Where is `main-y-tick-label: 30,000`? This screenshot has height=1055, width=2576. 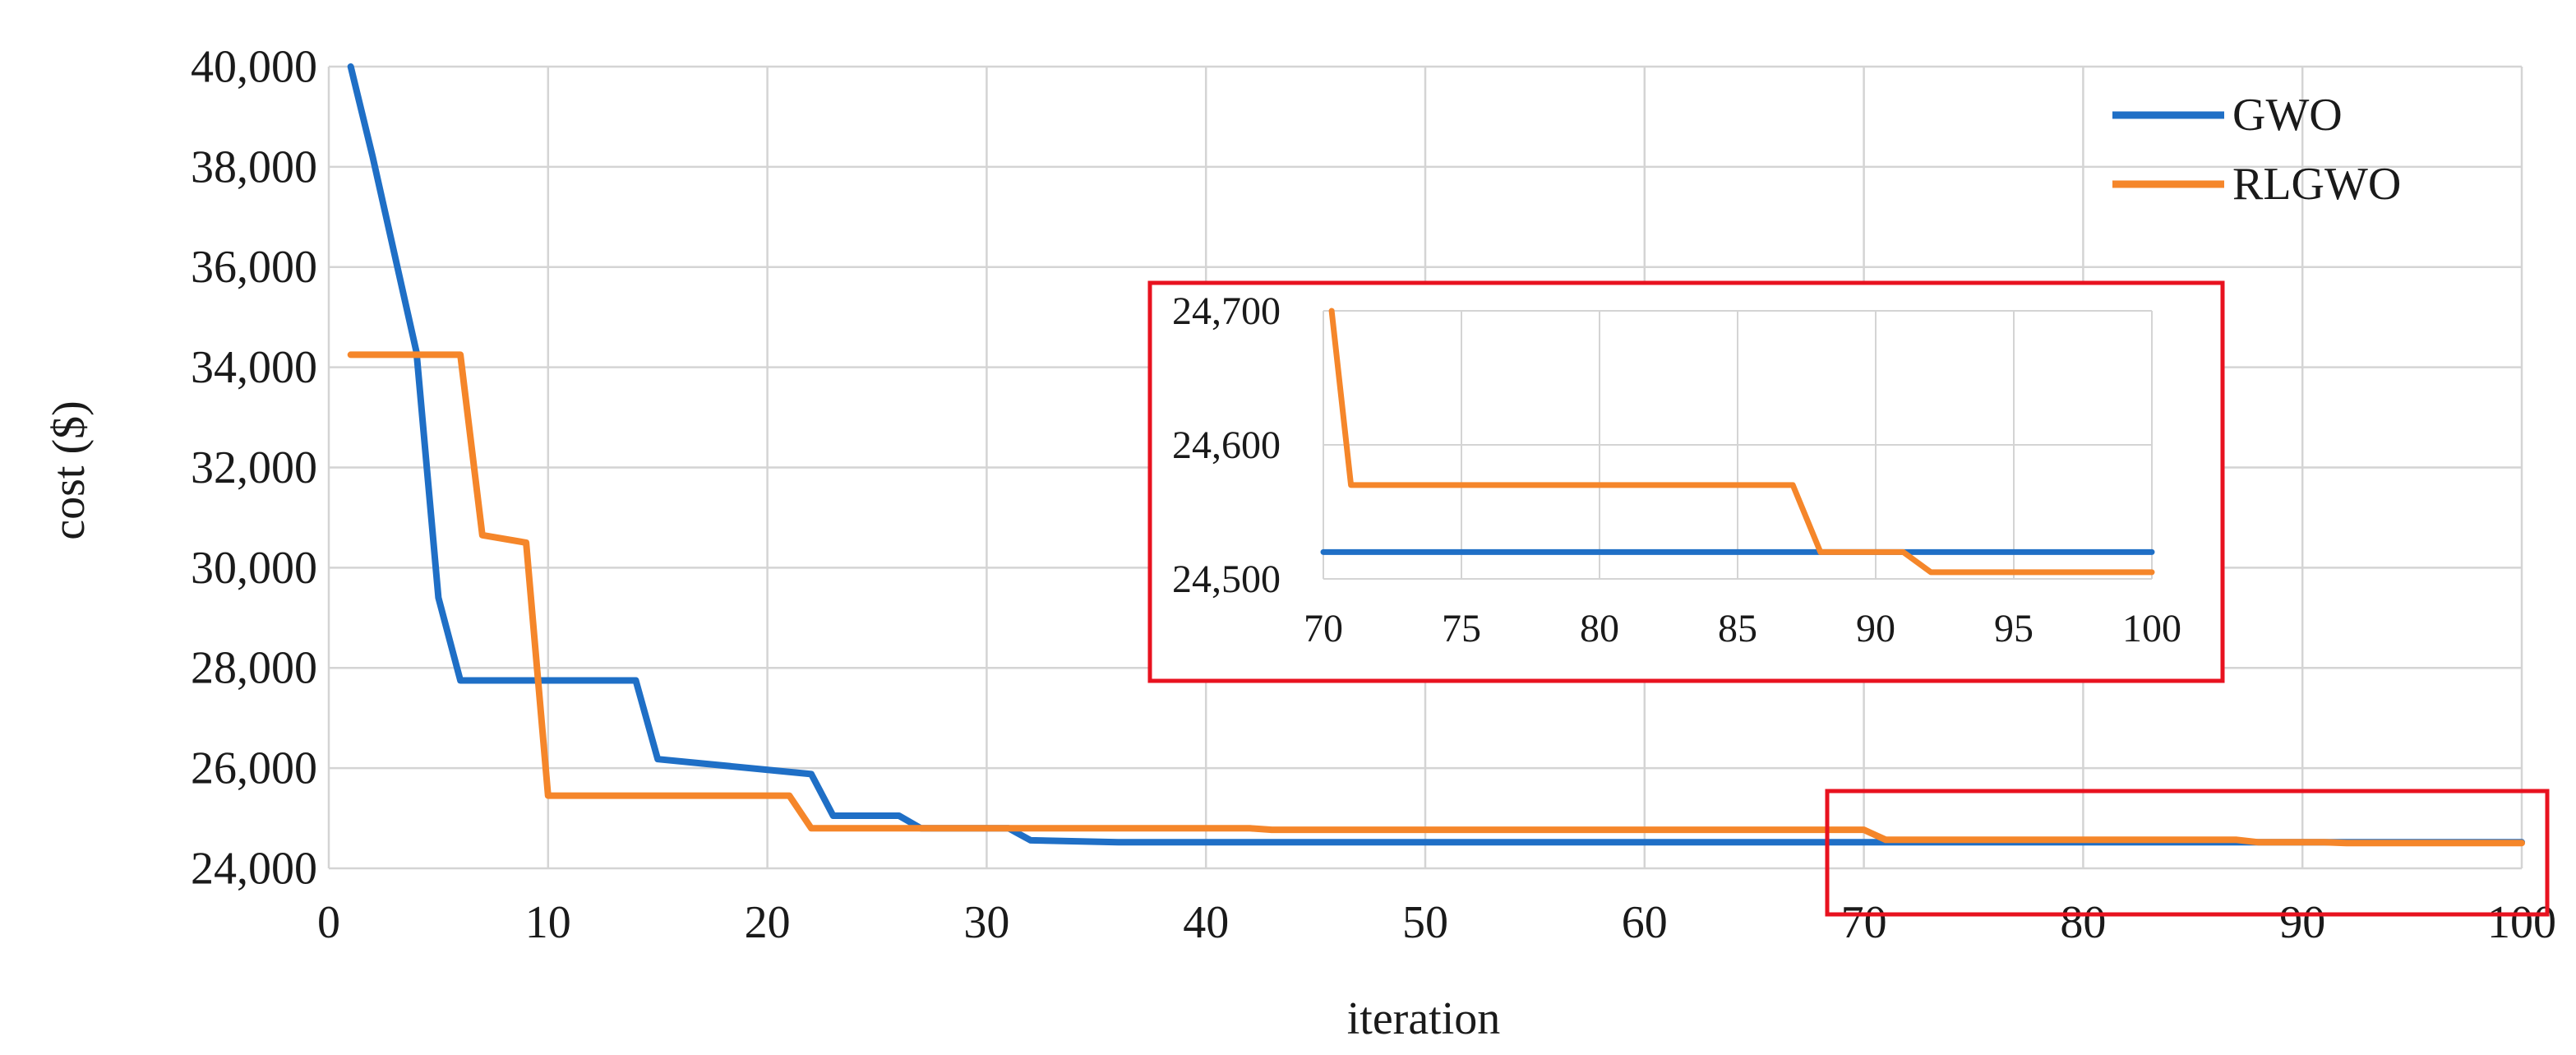 main-y-tick-label: 30,000 is located at coordinates (254, 568).